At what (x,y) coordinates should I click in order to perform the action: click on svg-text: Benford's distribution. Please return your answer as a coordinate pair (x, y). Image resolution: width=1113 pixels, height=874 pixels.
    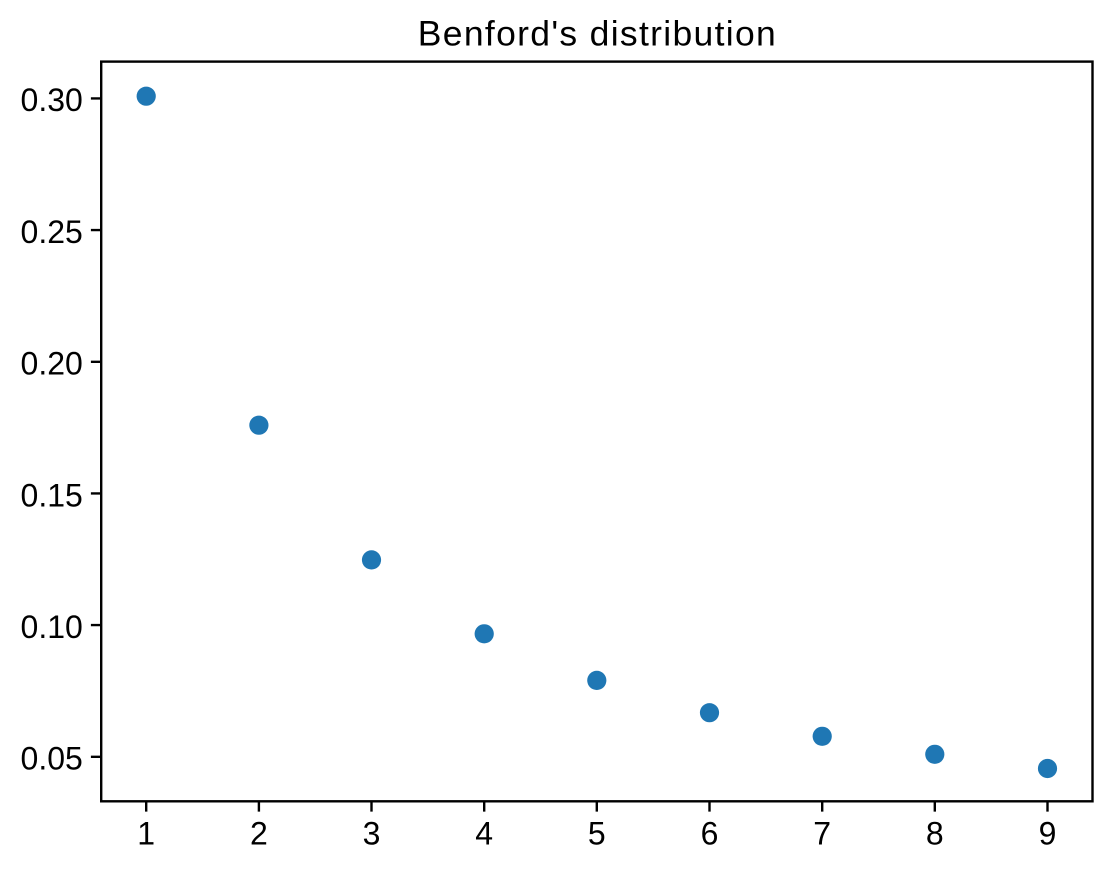
    Looking at the image, I should click on (597, 34).